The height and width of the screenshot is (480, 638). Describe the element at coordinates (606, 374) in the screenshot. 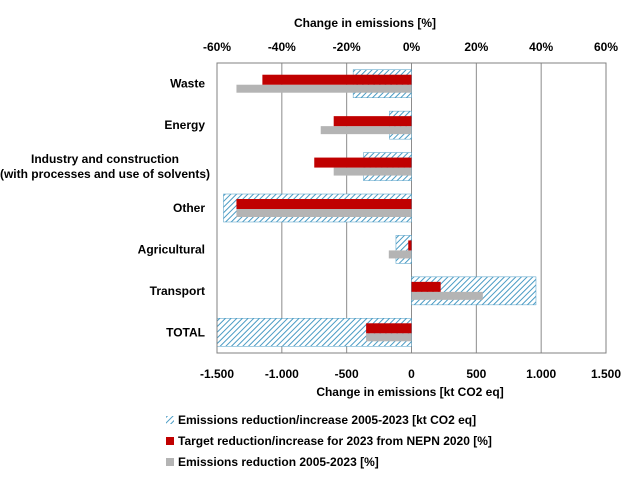

I see `bottom-tick-label: 1.500` at that location.